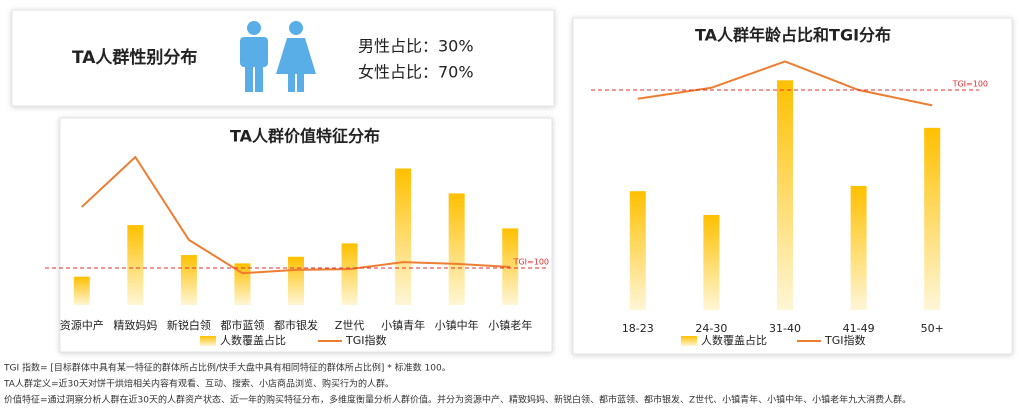  Describe the element at coordinates (350, 325) in the screenshot. I see `x-tick-label: Z世代` at that location.